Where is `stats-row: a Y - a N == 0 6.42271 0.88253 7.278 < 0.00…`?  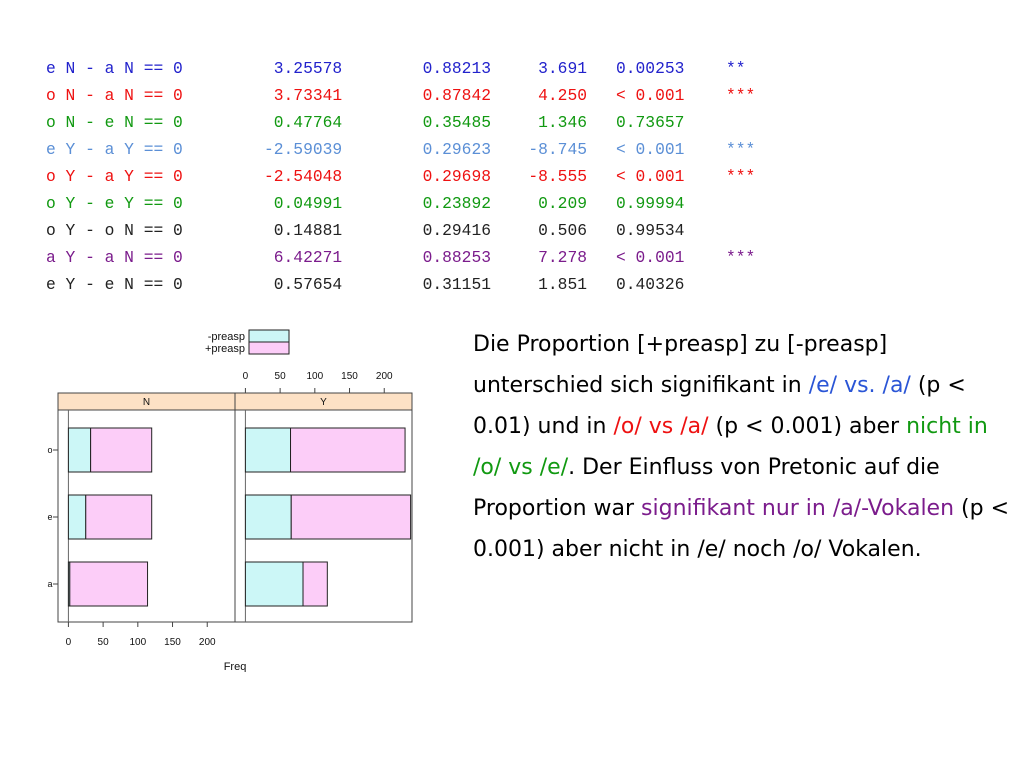
stats-row: a Y - a N == 0 6.42271 0.88253 7.278 < 0.00… is located at coordinates (400, 262).